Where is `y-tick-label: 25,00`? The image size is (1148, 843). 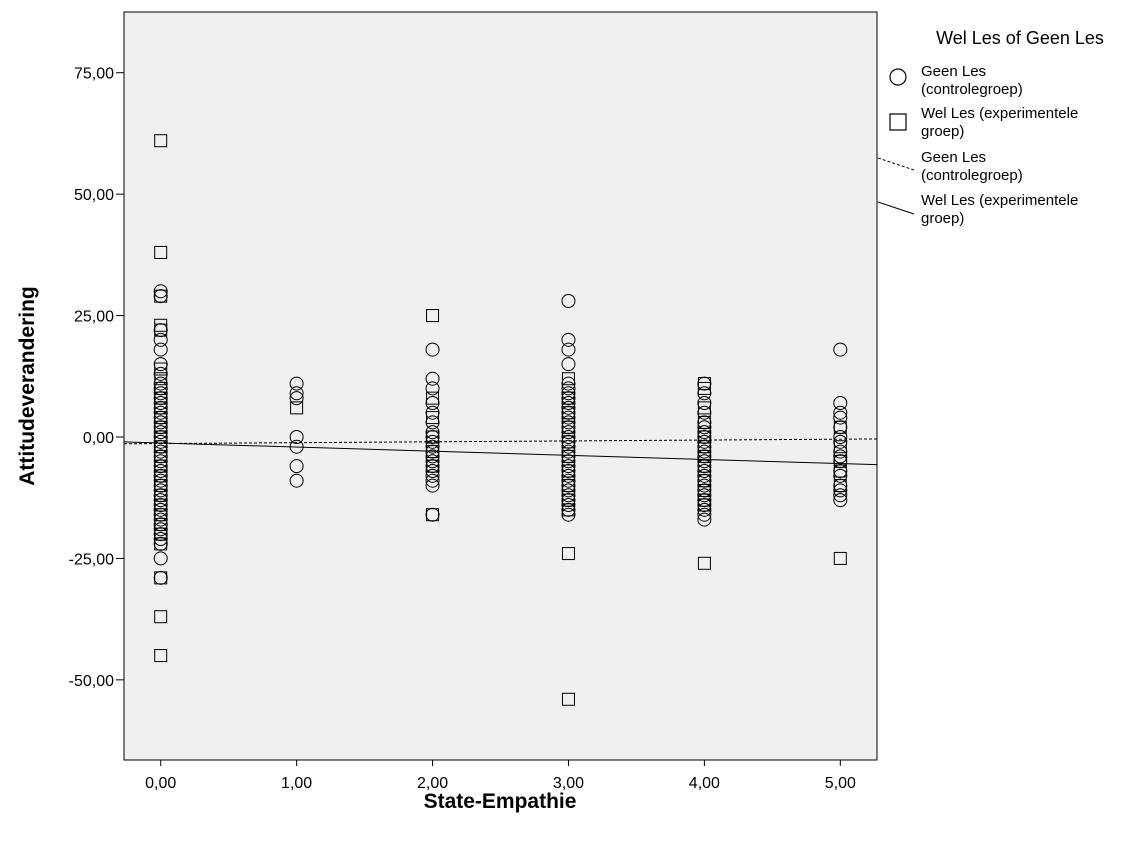
y-tick-label: 25,00 is located at coordinates (94, 317).